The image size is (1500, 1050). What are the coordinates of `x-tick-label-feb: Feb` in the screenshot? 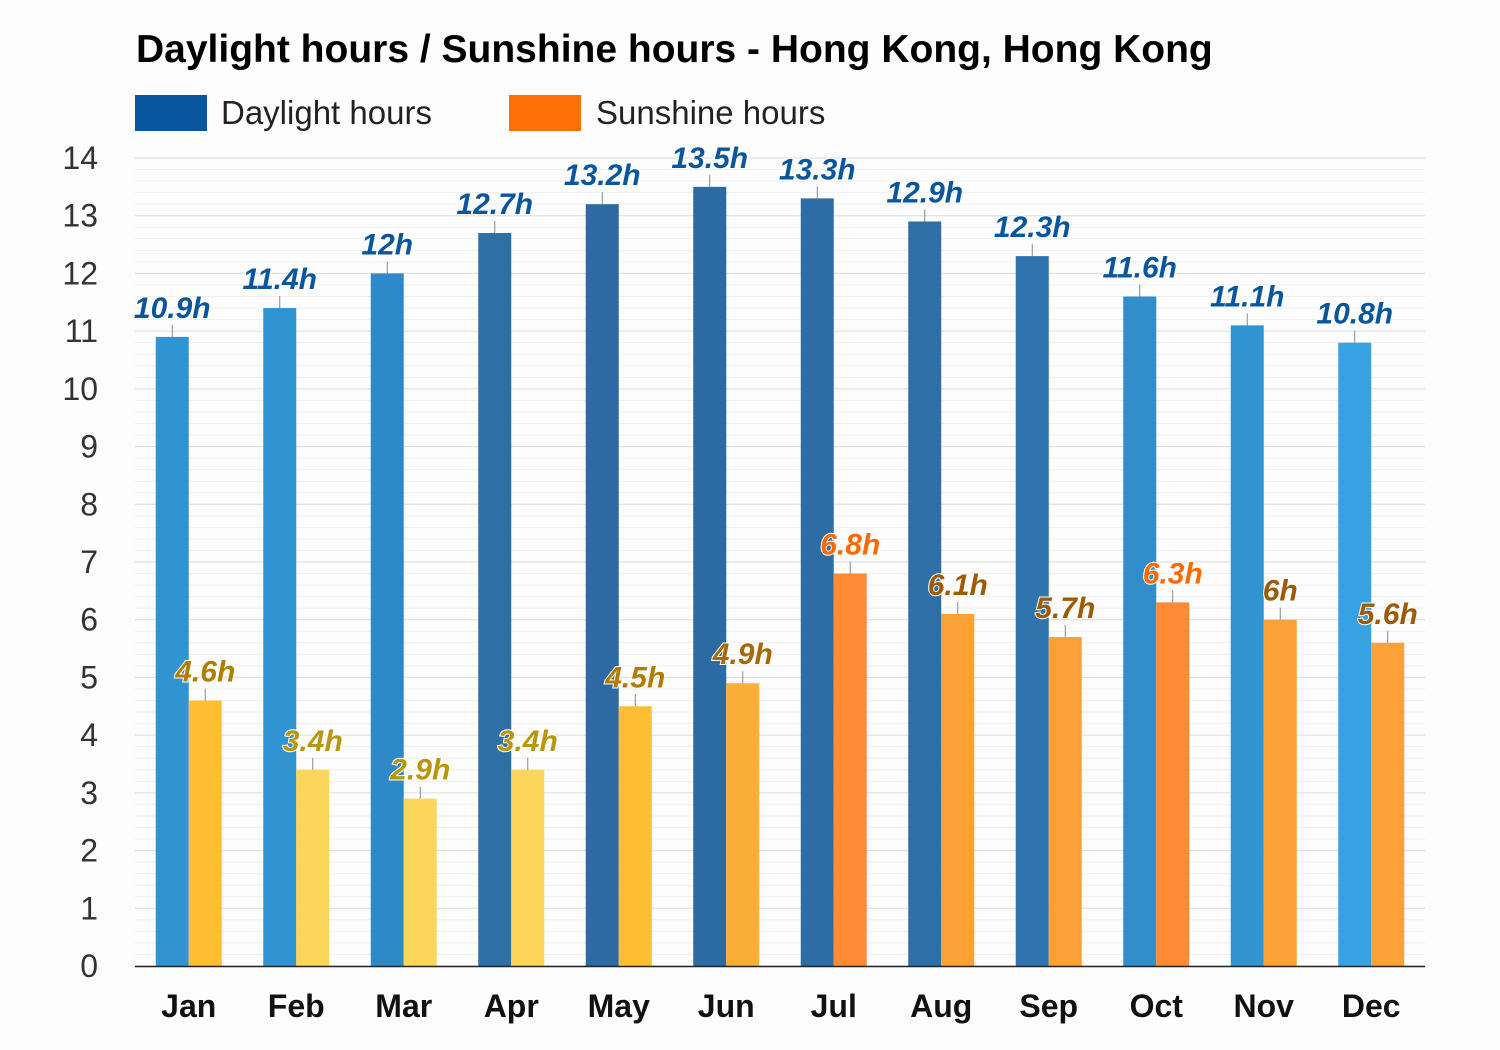 It's located at (296, 1006).